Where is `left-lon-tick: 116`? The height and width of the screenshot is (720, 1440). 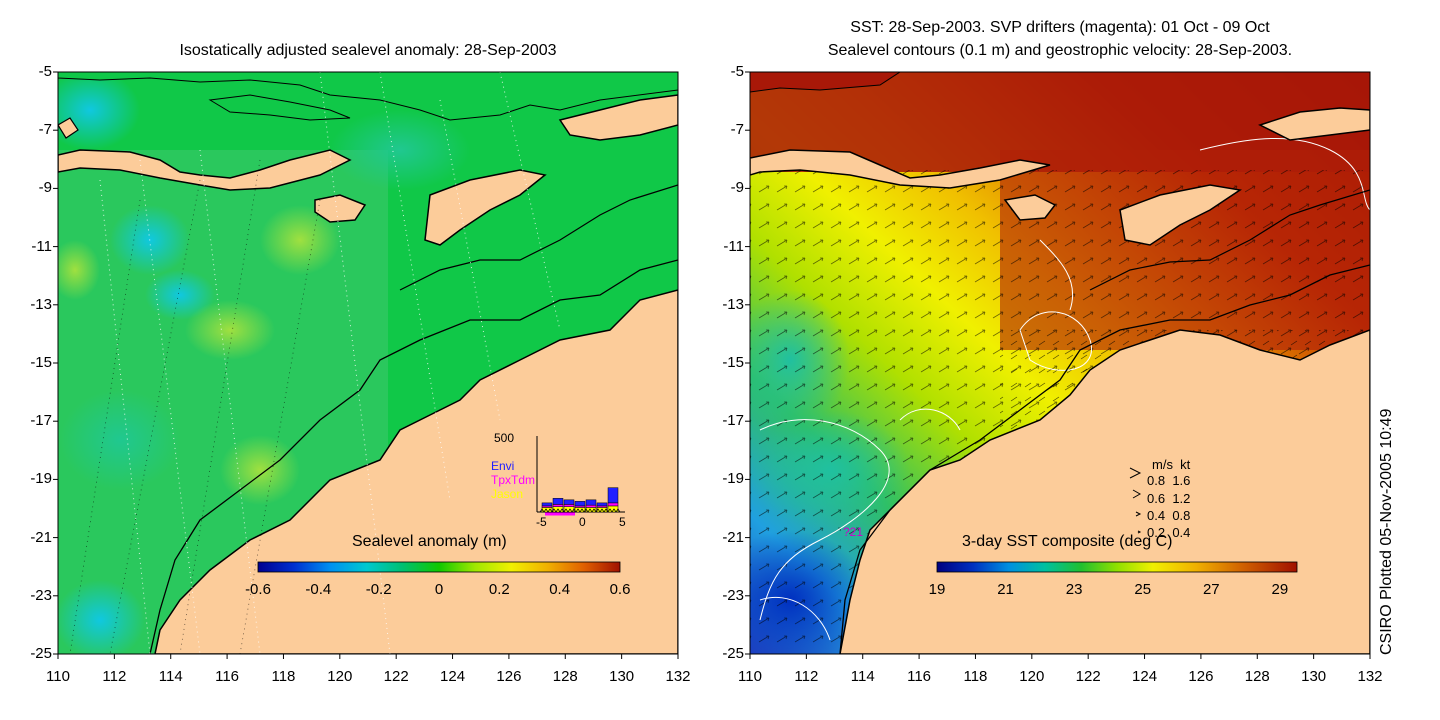 left-lon-tick: 116 is located at coordinates (227, 676).